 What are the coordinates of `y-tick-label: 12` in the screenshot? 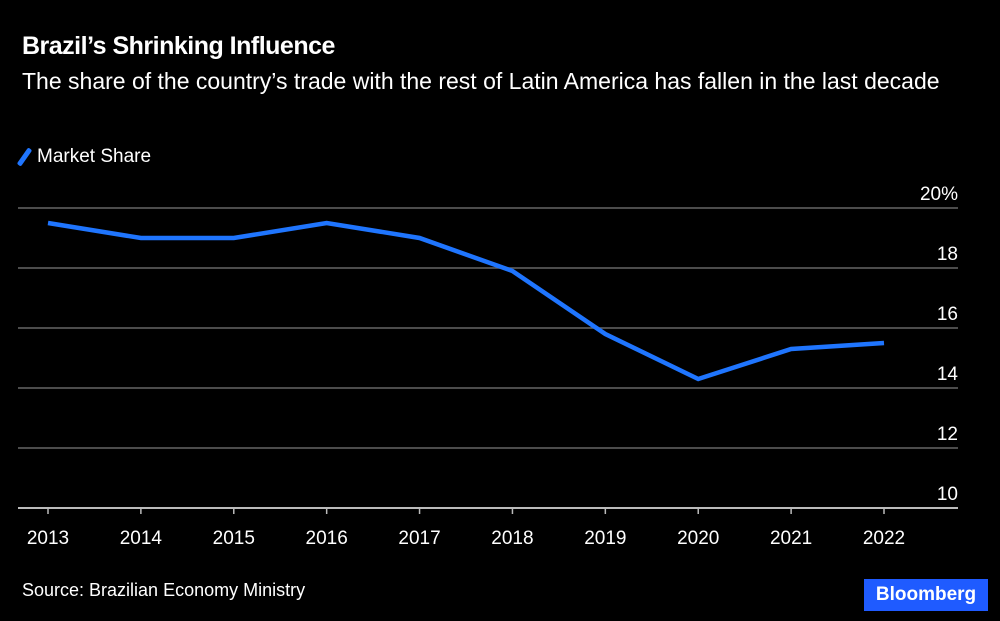 It's located at (947, 434).